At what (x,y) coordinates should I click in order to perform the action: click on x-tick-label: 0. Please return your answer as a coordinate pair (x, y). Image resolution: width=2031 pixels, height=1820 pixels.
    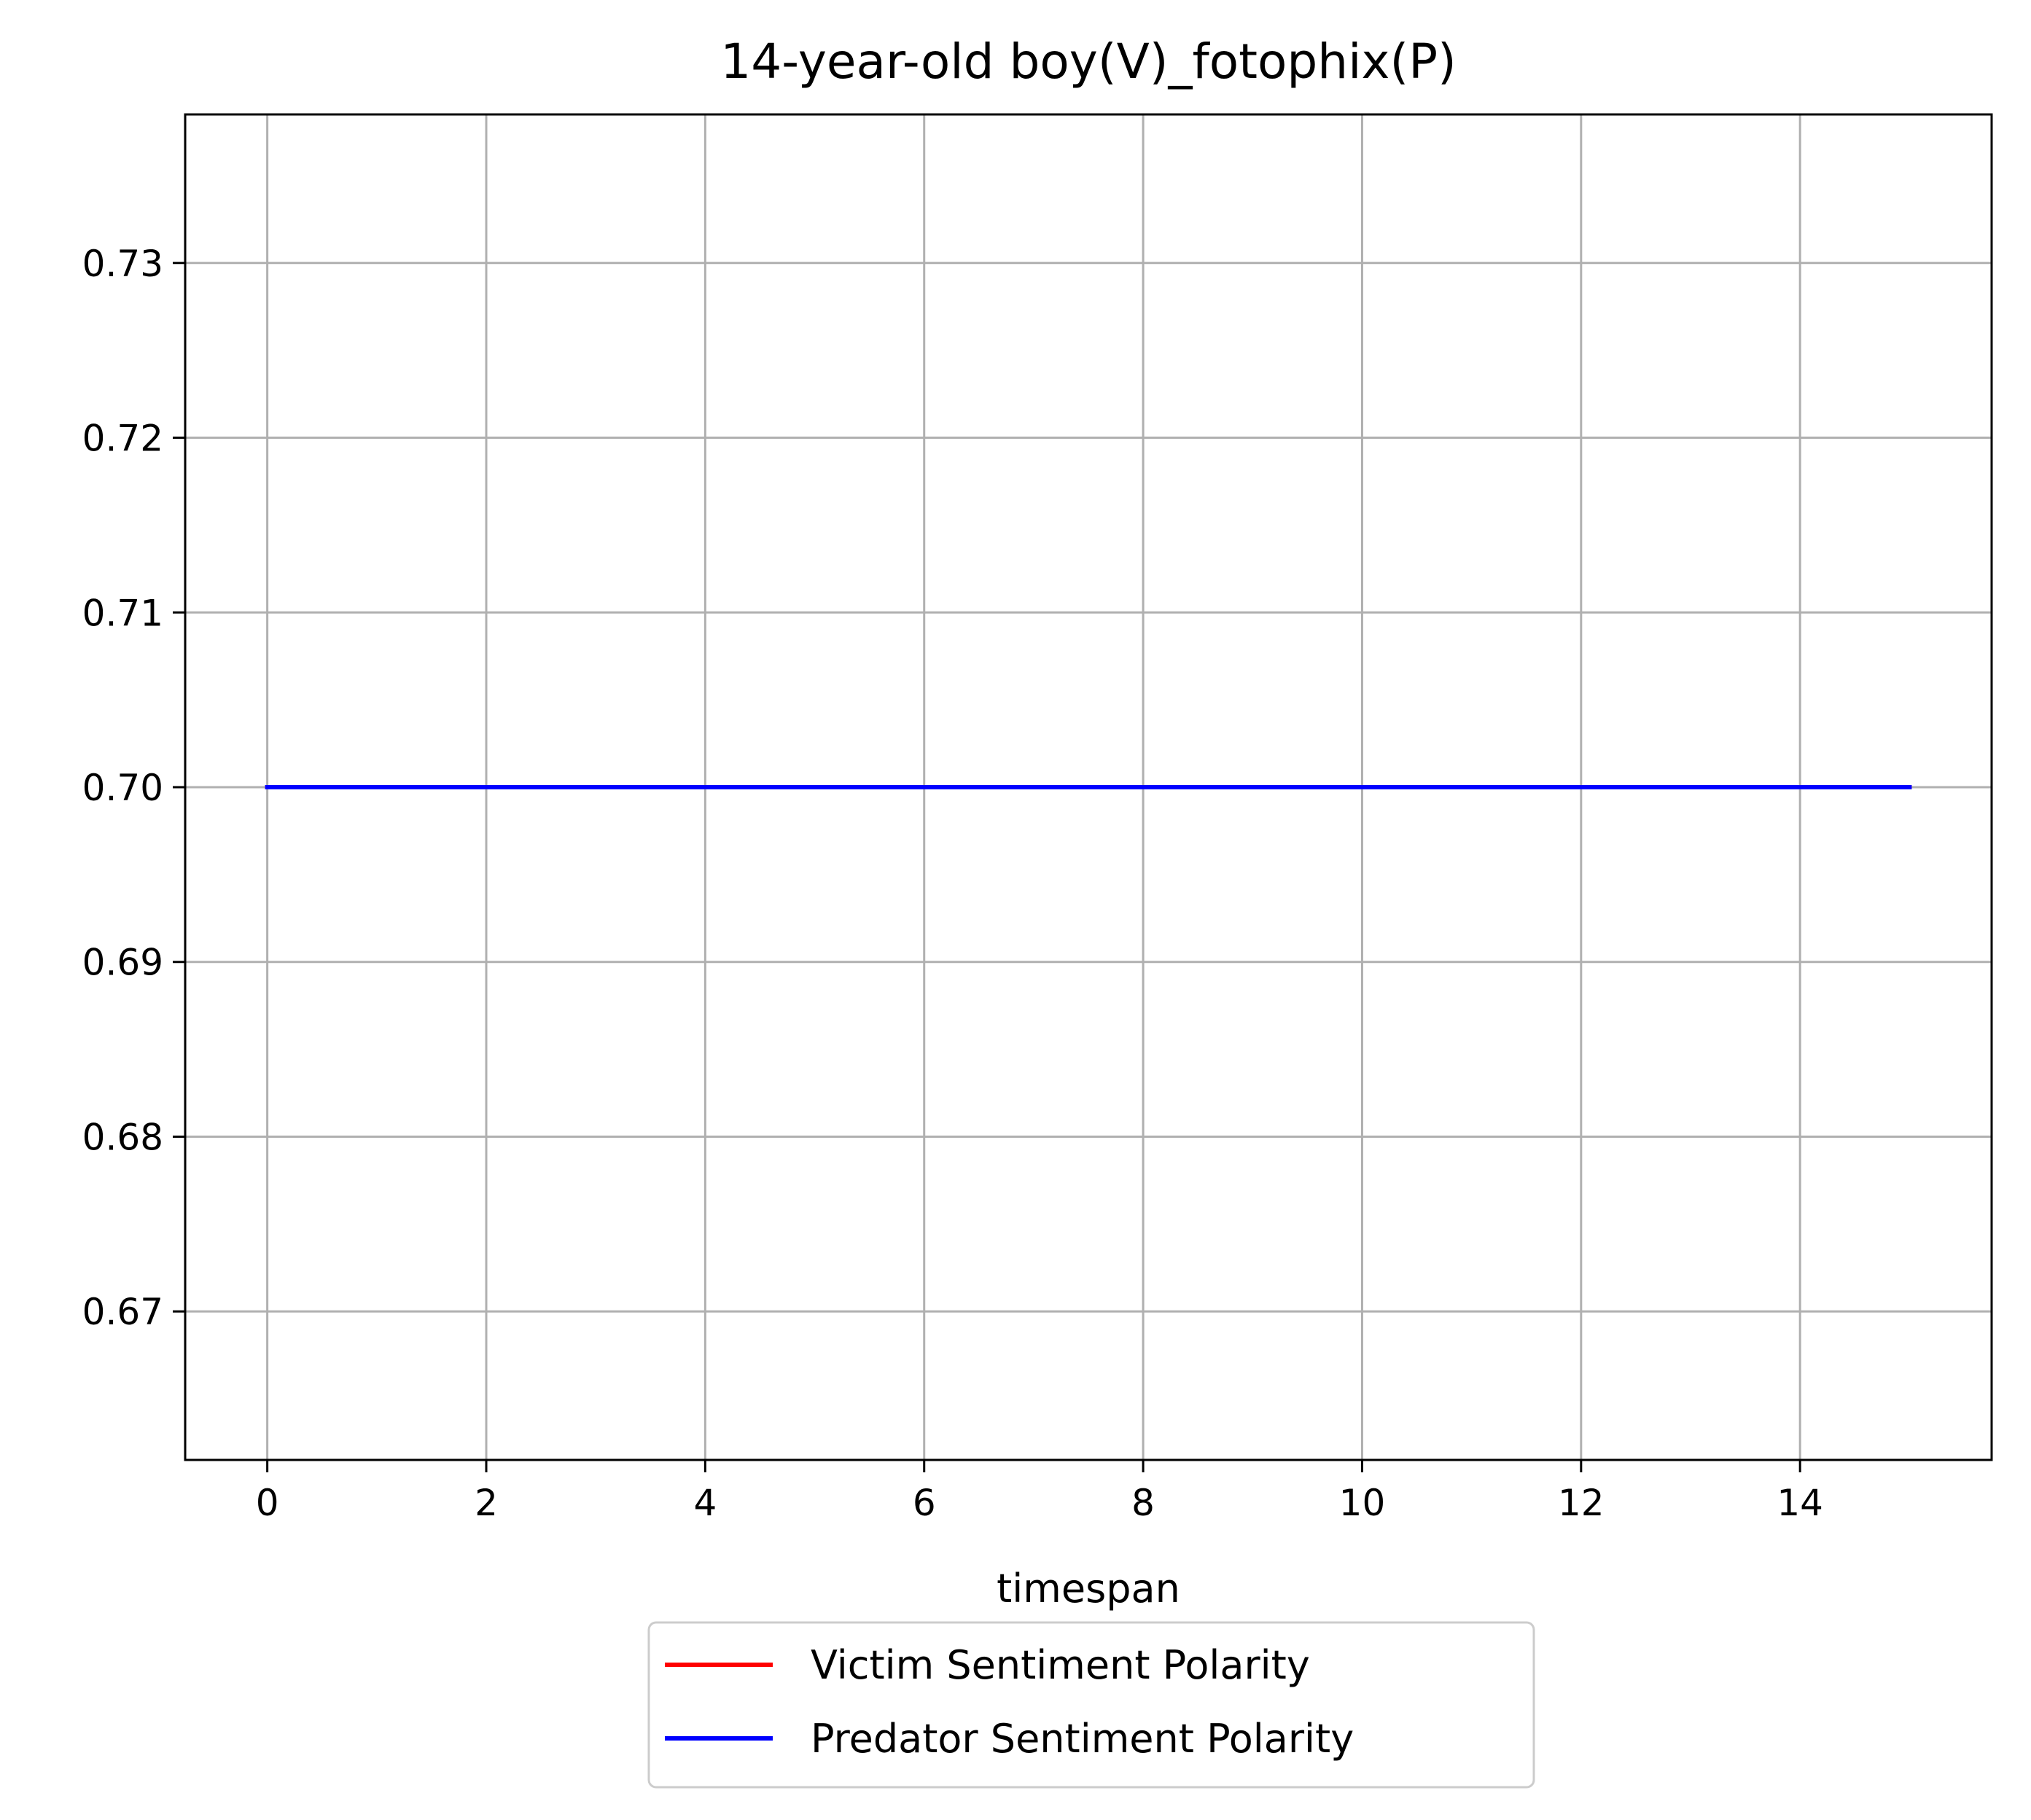
    Looking at the image, I should click on (267, 1503).